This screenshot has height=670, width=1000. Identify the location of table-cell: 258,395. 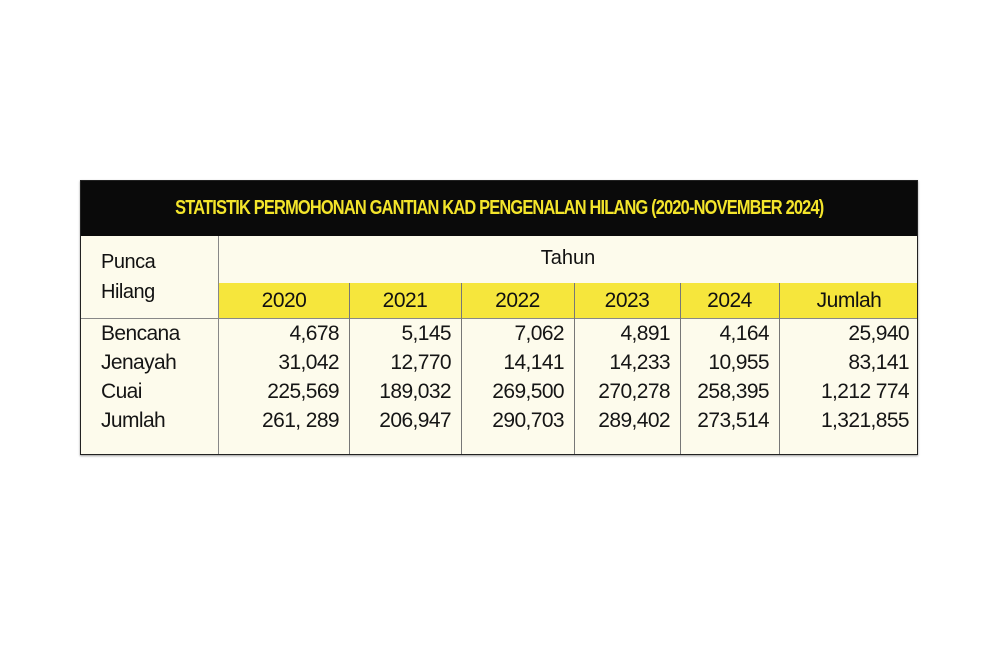
(733, 391).